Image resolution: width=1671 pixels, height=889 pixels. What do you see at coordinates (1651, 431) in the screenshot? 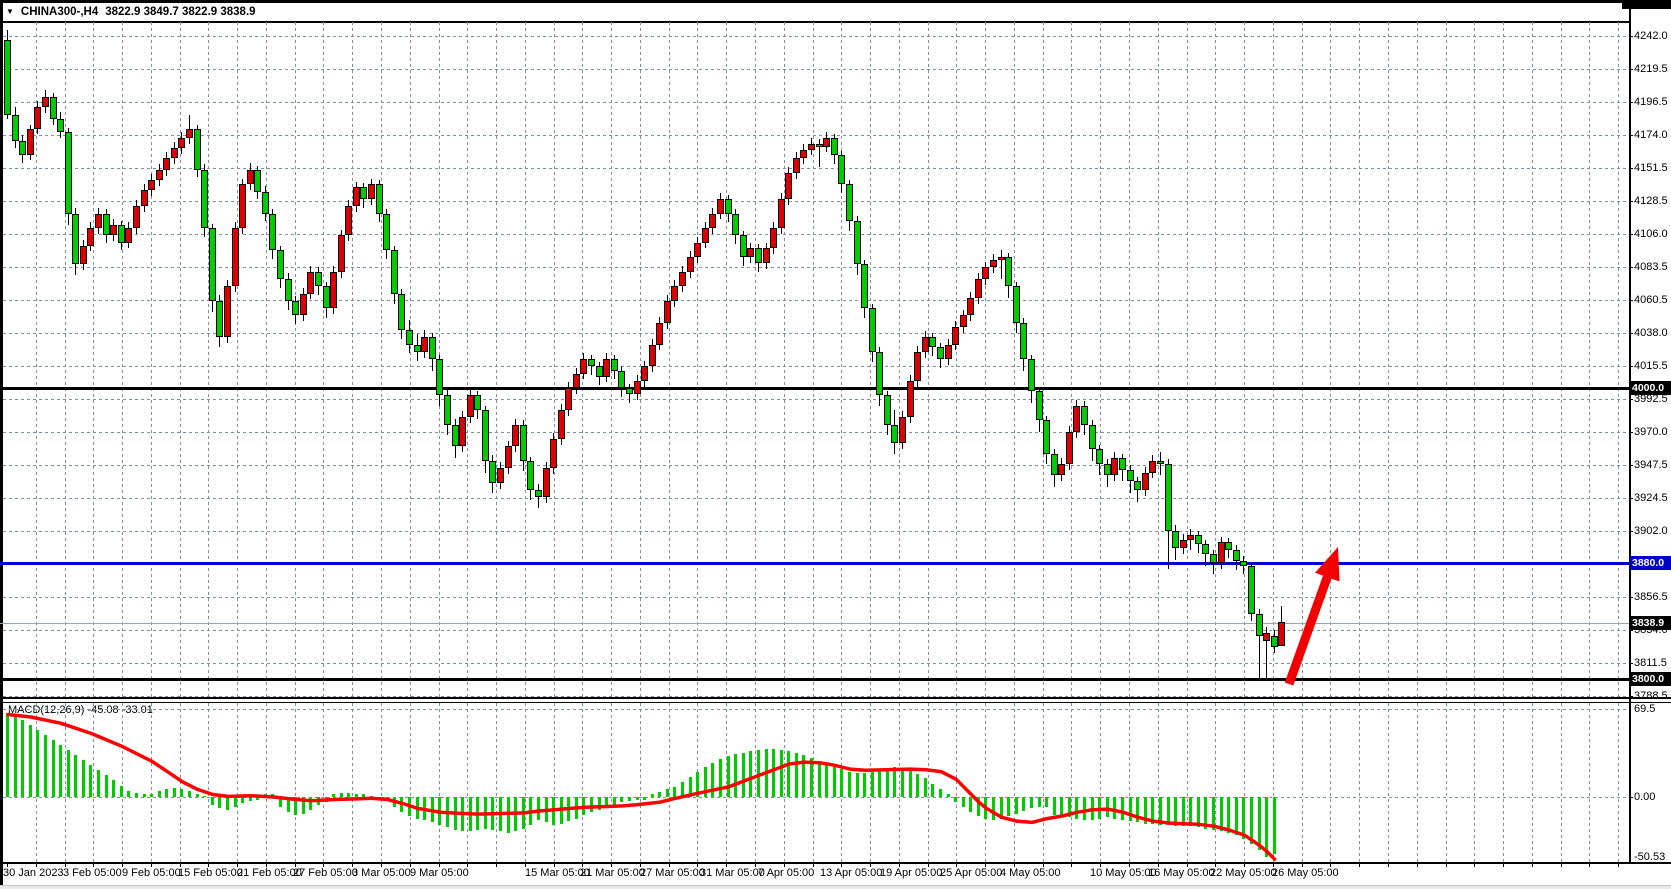
I see `price-tick-label: 3970.0` at bounding box center [1651, 431].